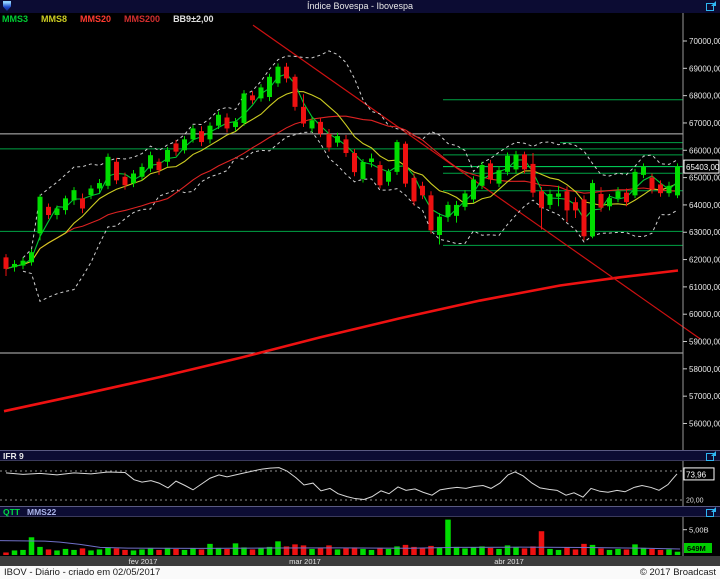 Image resolution: width=720 pixels, height=579 pixels. What do you see at coordinates (704, 232) in the screenshot?
I see `svg-text: 63000,00` at bounding box center [704, 232].